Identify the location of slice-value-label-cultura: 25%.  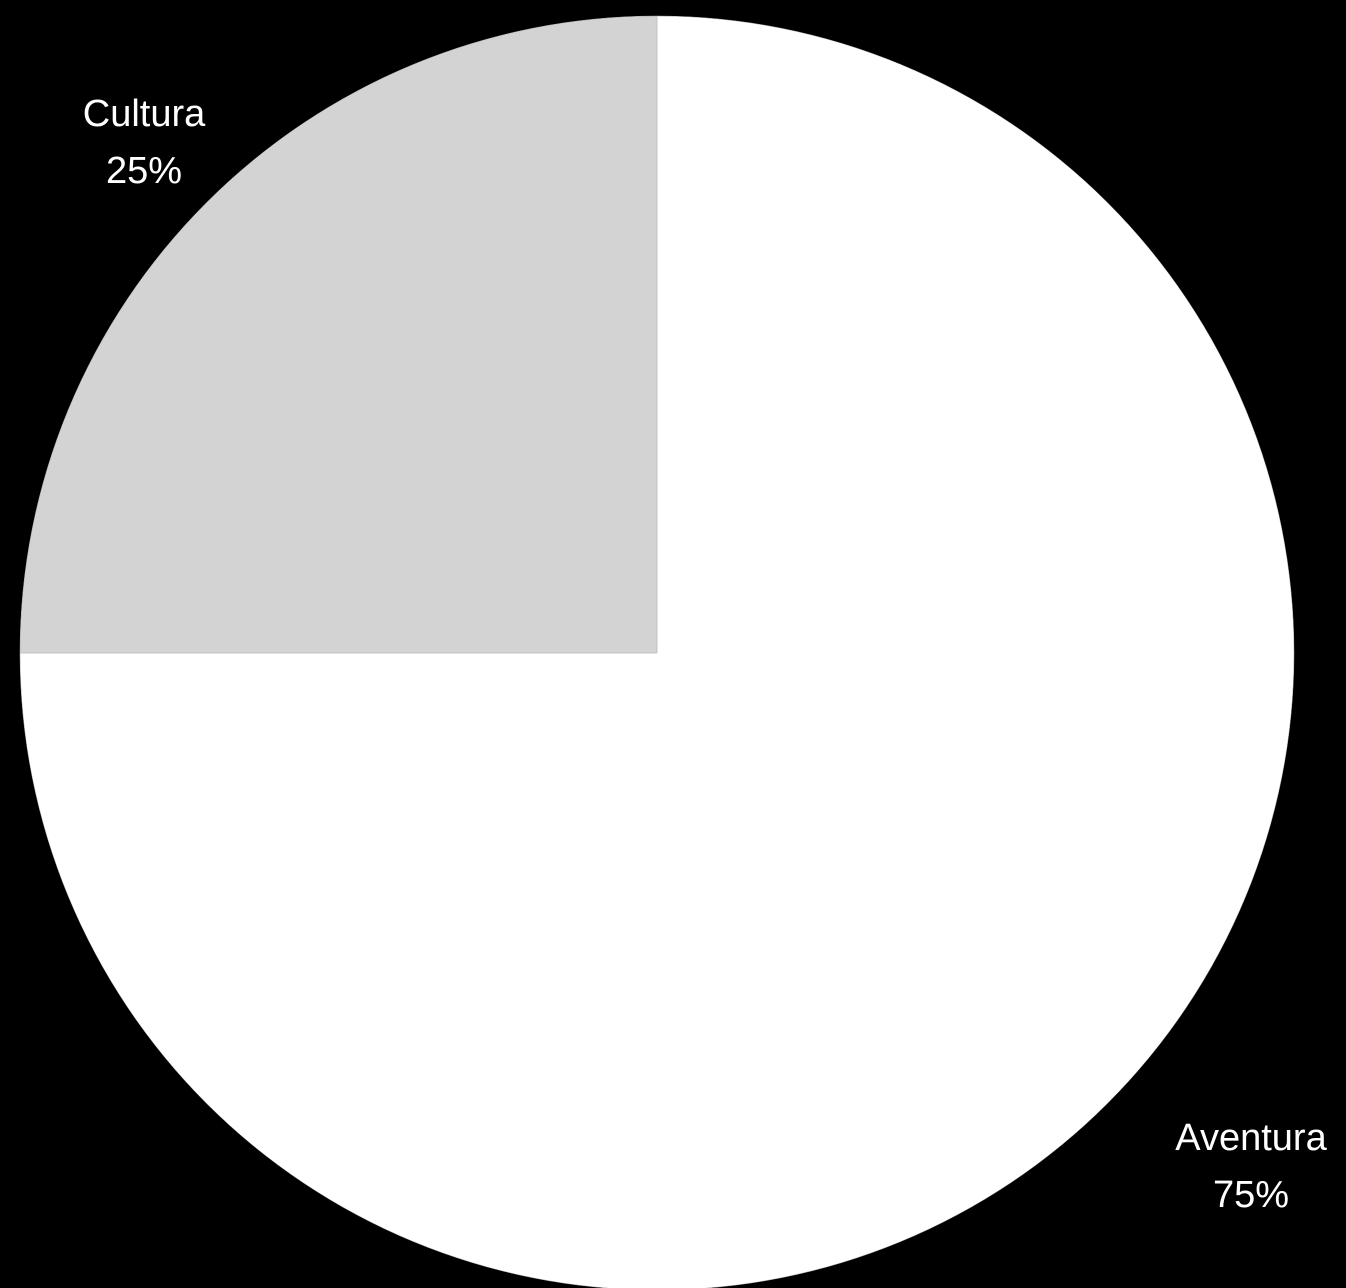
(144, 171).